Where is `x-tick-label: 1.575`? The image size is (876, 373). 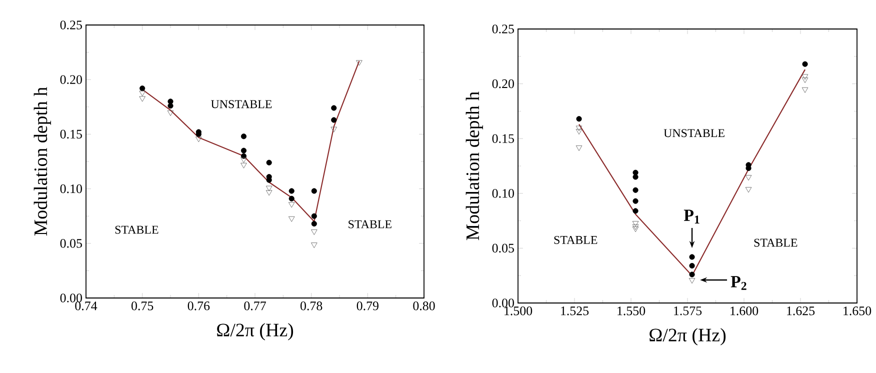 x-tick-label: 1.575 is located at coordinates (688, 311).